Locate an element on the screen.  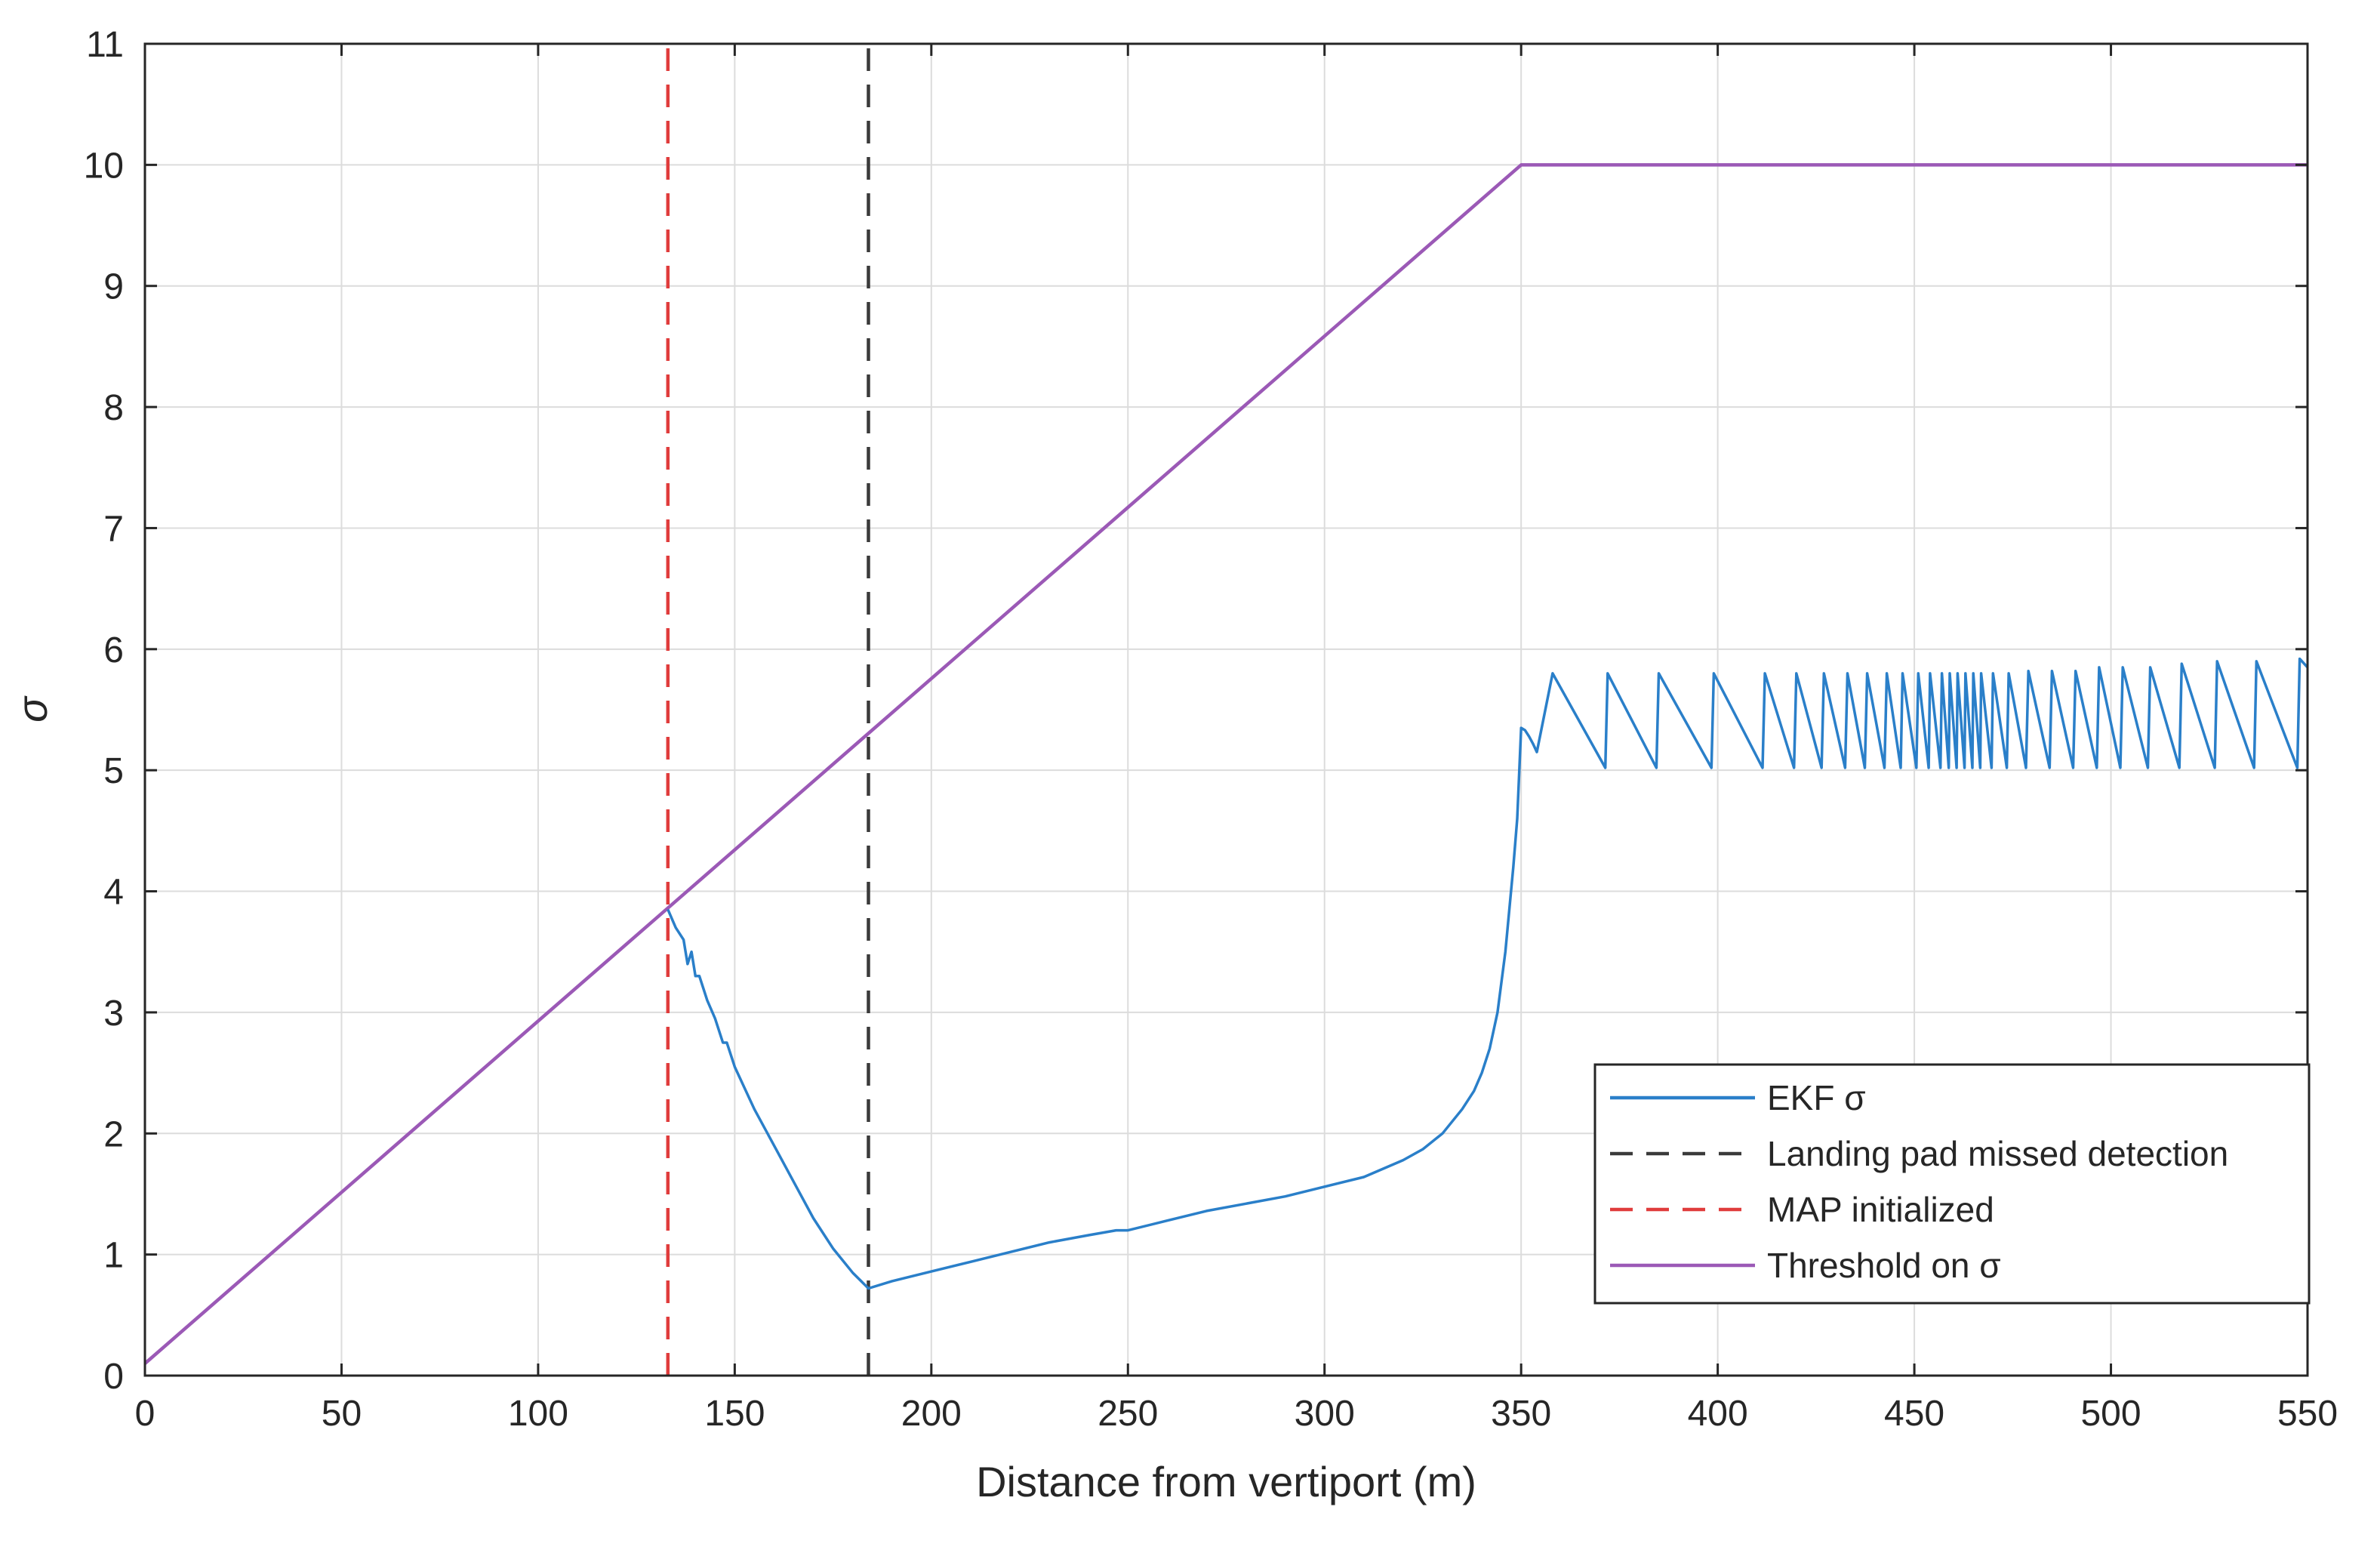
y-tick-label: 1 is located at coordinates (113, 1256).